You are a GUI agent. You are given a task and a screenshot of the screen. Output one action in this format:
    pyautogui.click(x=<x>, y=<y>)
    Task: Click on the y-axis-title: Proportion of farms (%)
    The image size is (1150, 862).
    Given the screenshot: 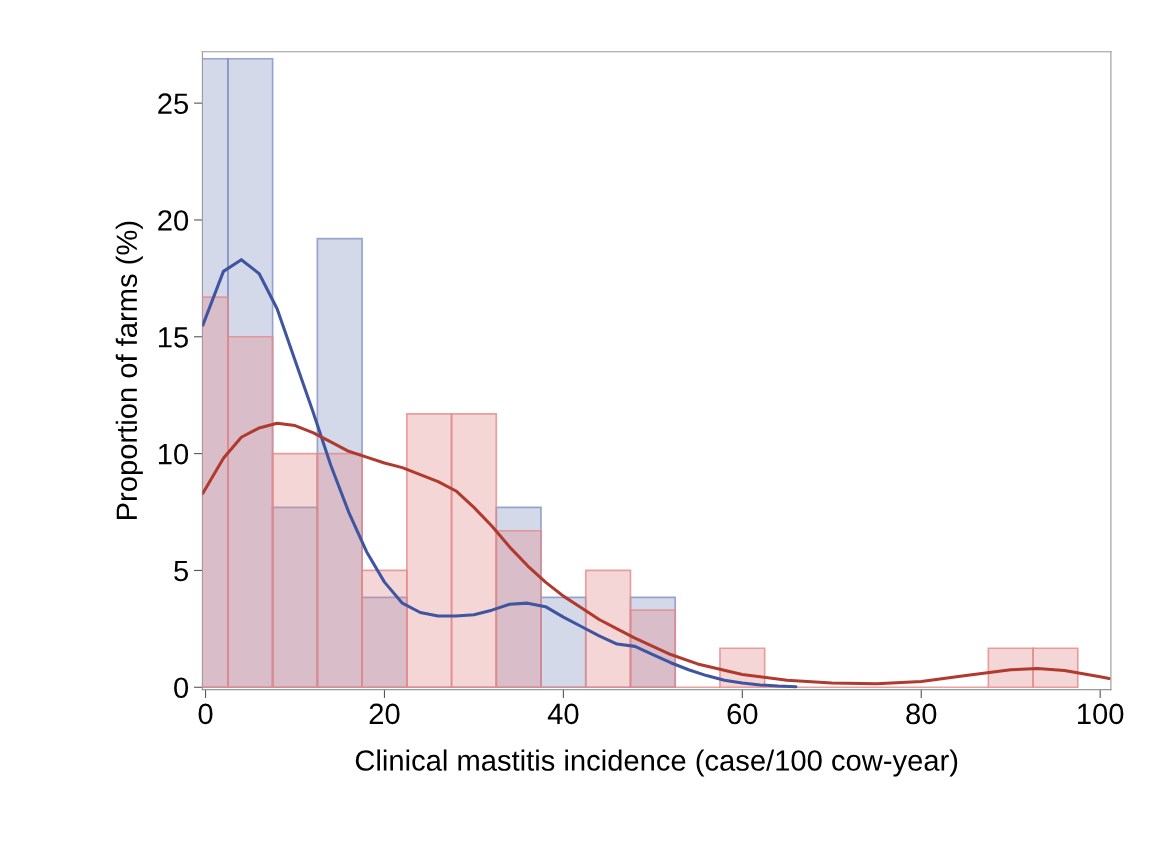 What is the action you would take?
    pyautogui.click(x=129, y=370)
    